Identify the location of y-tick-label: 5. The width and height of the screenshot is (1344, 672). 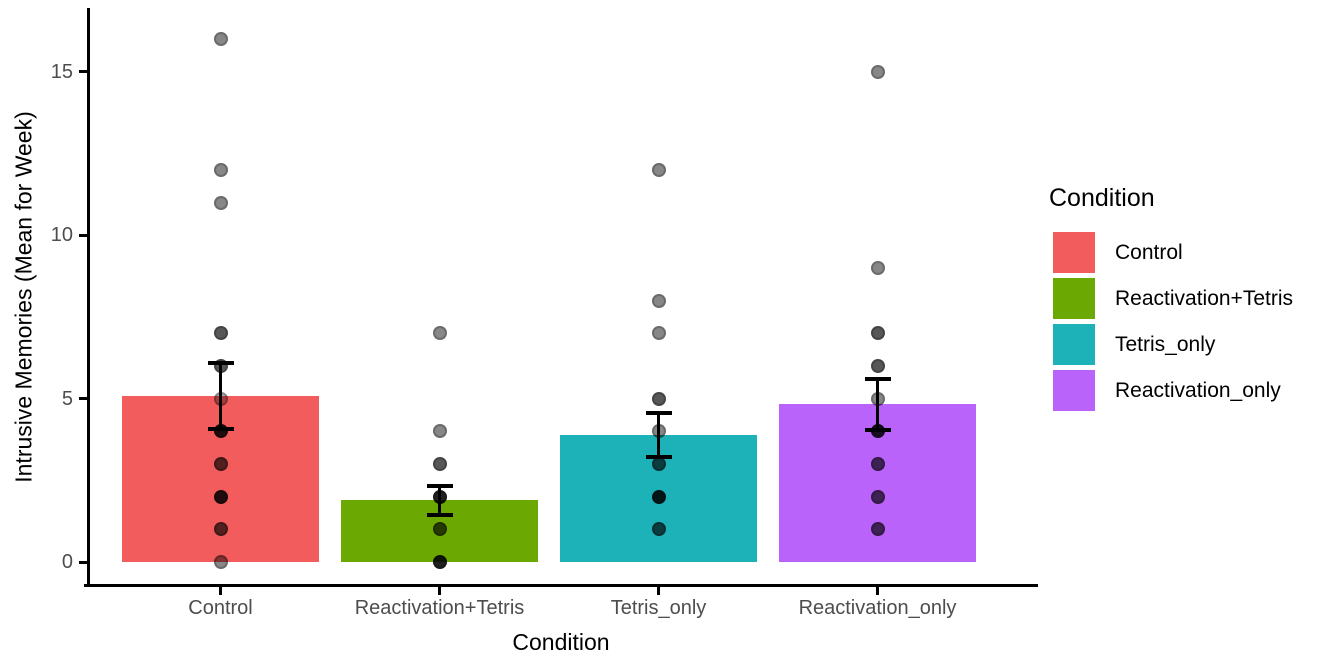
(67, 398).